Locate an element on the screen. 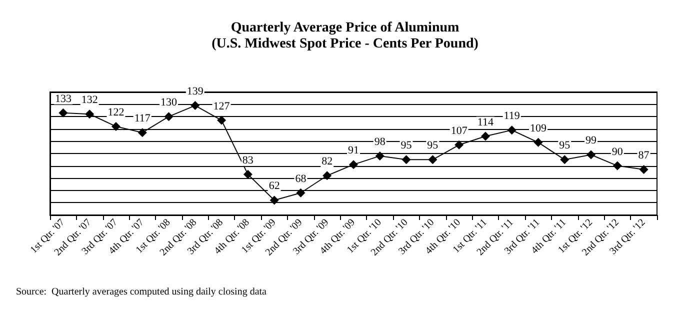 This screenshot has height=309, width=690. data-label: 82 is located at coordinates (327, 162).